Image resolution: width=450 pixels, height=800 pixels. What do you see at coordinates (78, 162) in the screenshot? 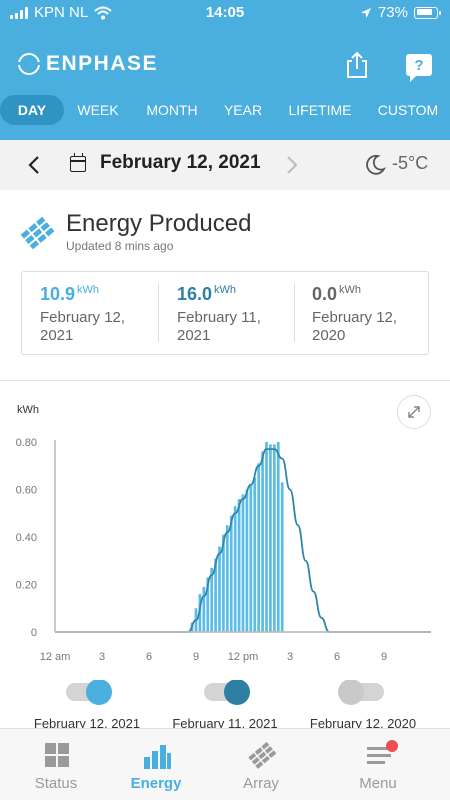
I see `calendar-icon` at bounding box center [78, 162].